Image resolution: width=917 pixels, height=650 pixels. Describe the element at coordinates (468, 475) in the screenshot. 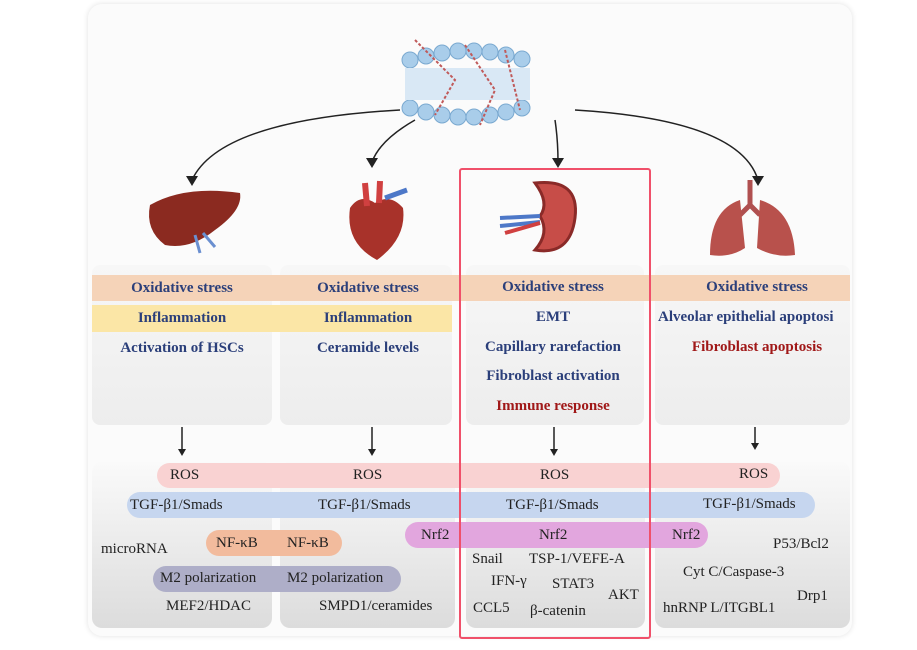

I see `ros-band` at that location.